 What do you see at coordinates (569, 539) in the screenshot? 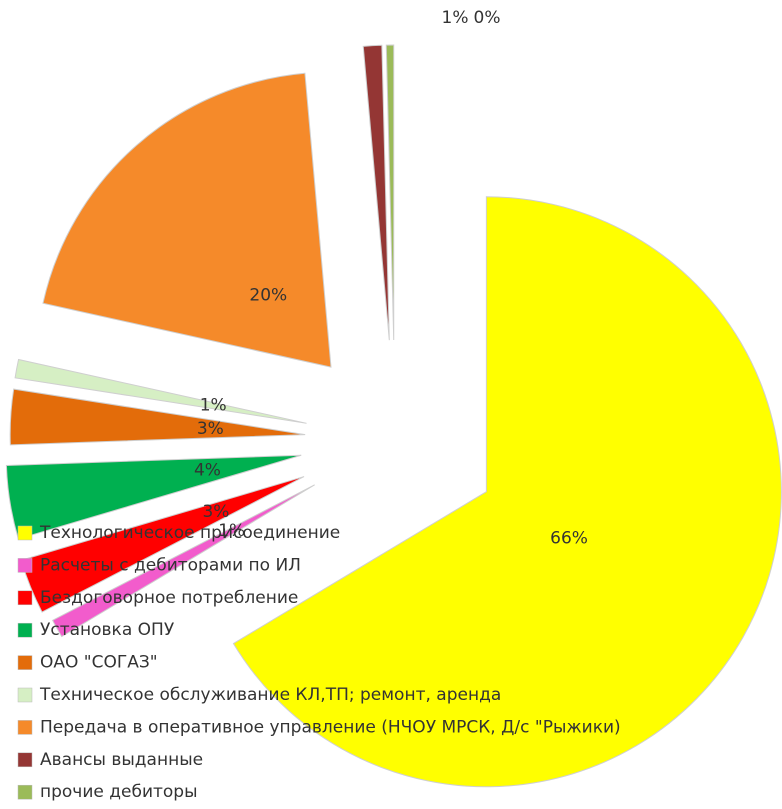
I see `data-label: 66%` at bounding box center [569, 539].